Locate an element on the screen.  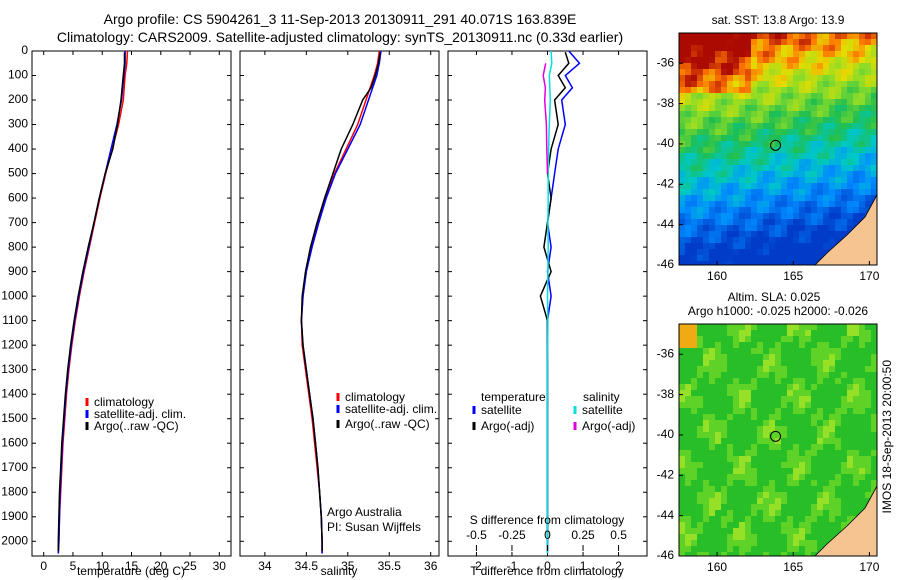
depth-tick-label: 0 is located at coordinates (24, 50).